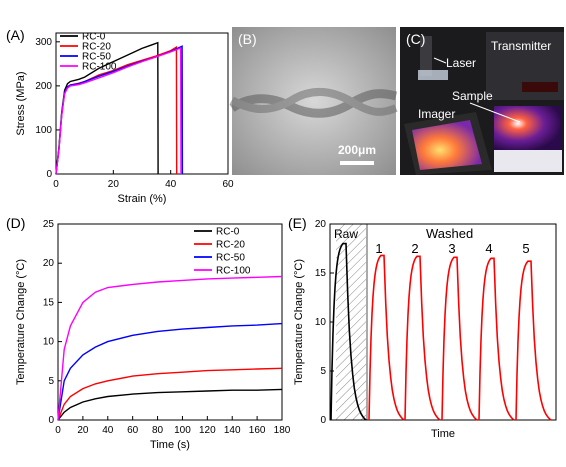 The height and width of the screenshot is (467, 566). Describe the element at coordinates (426, 56) in the screenshot. I see `laser-mount` at that location.